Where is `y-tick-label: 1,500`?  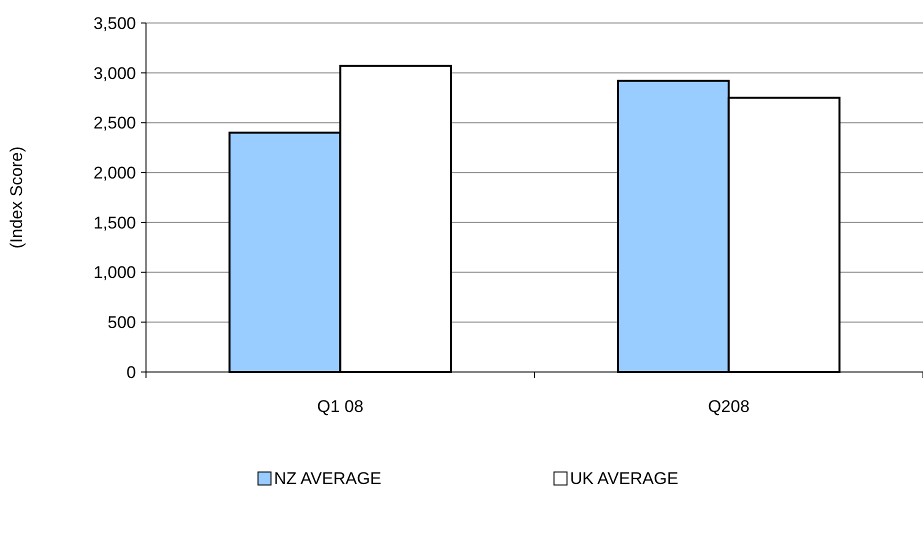 y-tick-label: 1,500 is located at coordinates (114, 222).